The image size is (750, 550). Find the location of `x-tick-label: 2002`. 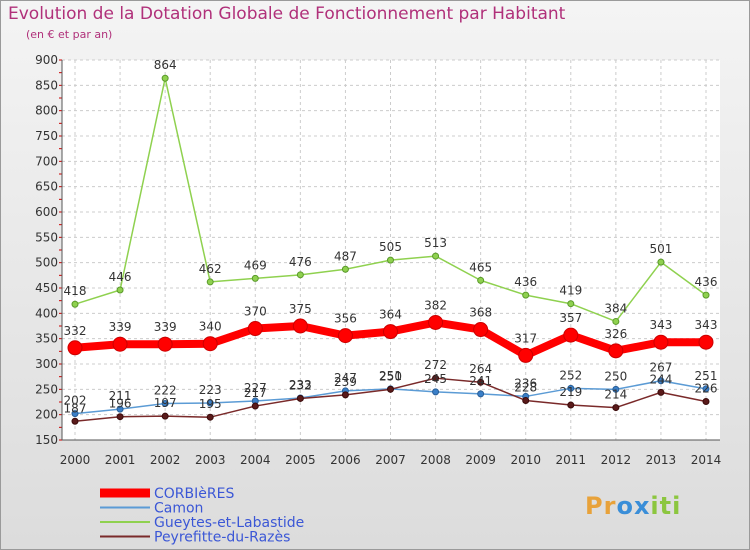

x-tick-label: 2002 is located at coordinates (165, 460).